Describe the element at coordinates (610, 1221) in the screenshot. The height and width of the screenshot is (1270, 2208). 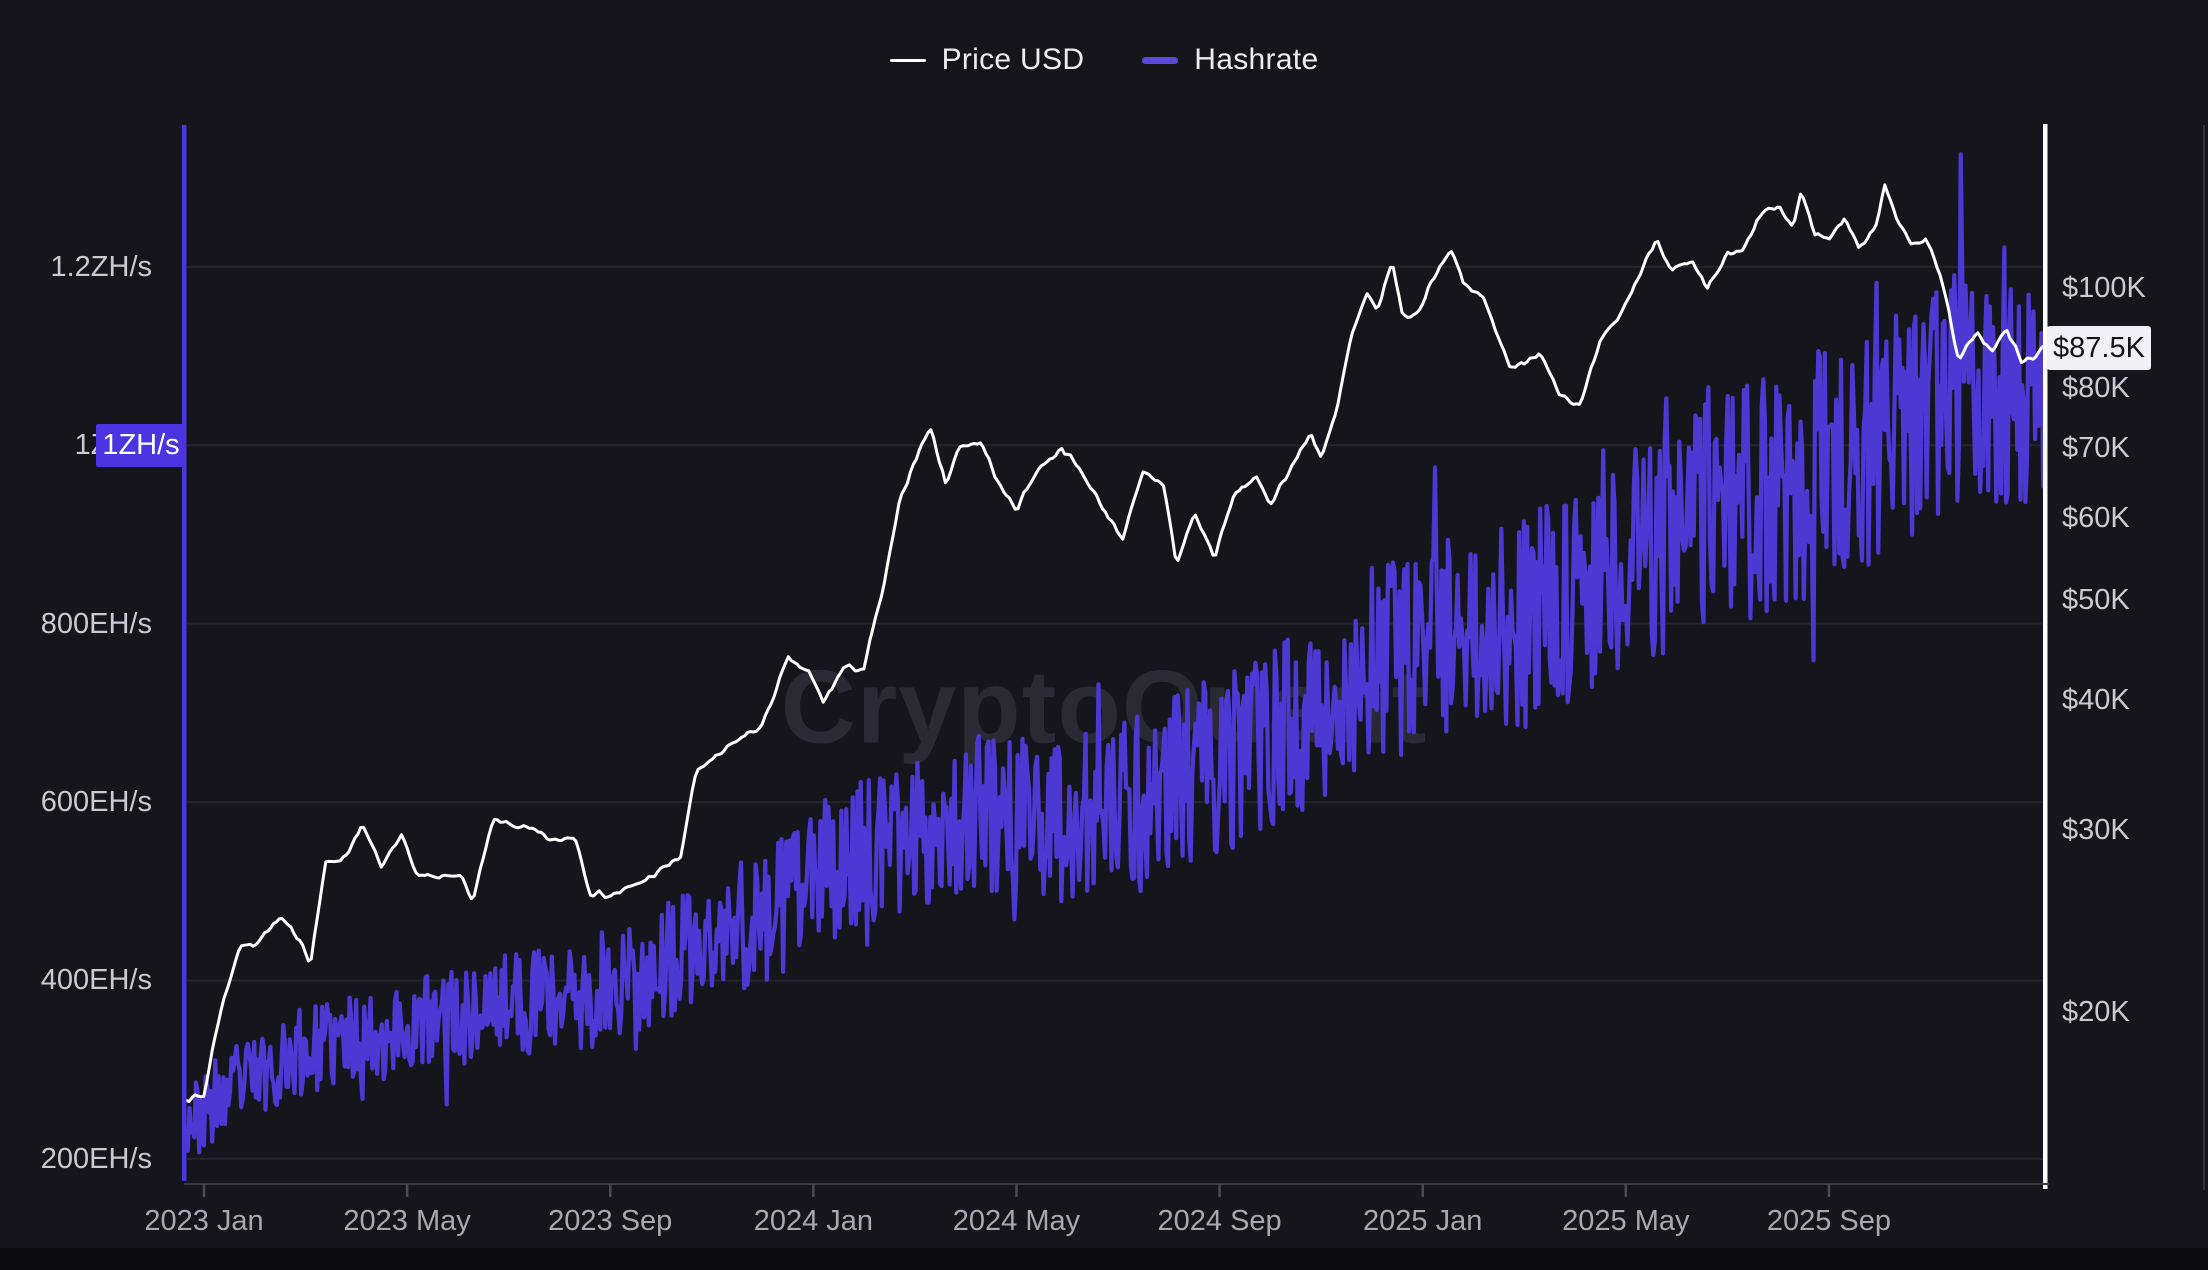
I see `time-axis-label-2023-Sep: 2023 Sep` at that location.